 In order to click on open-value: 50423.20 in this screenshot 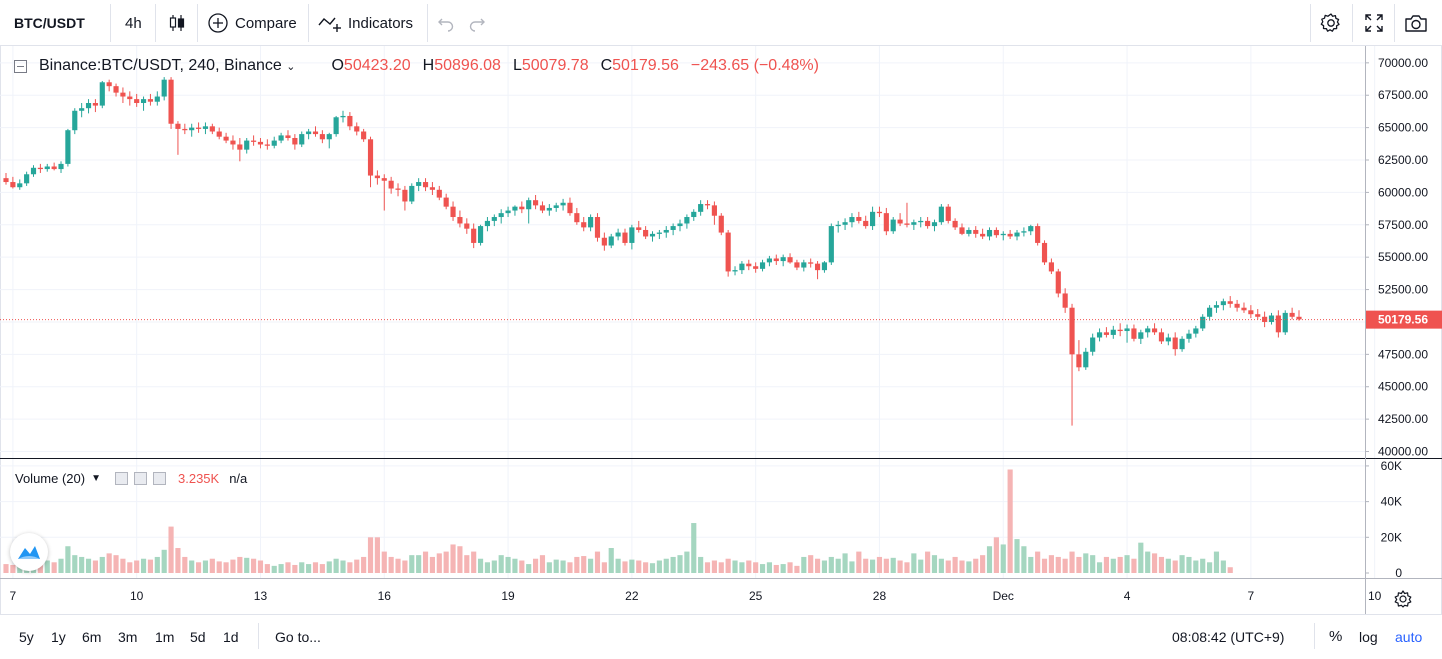, I will do `click(377, 65)`.